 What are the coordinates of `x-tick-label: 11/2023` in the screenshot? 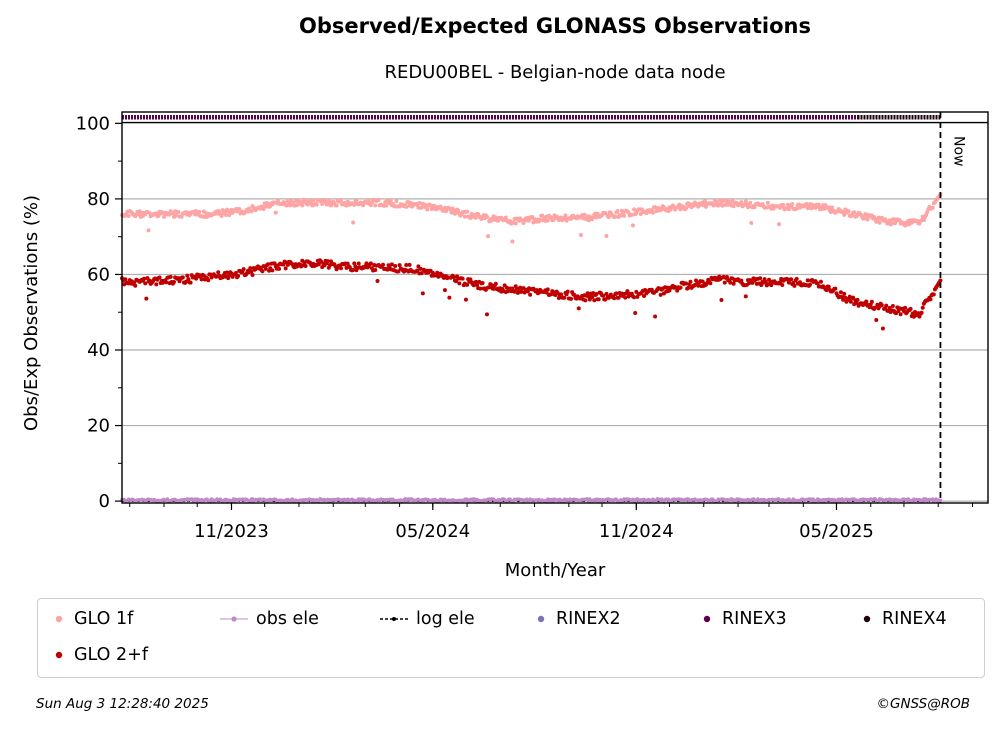 It's located at (231, 531).